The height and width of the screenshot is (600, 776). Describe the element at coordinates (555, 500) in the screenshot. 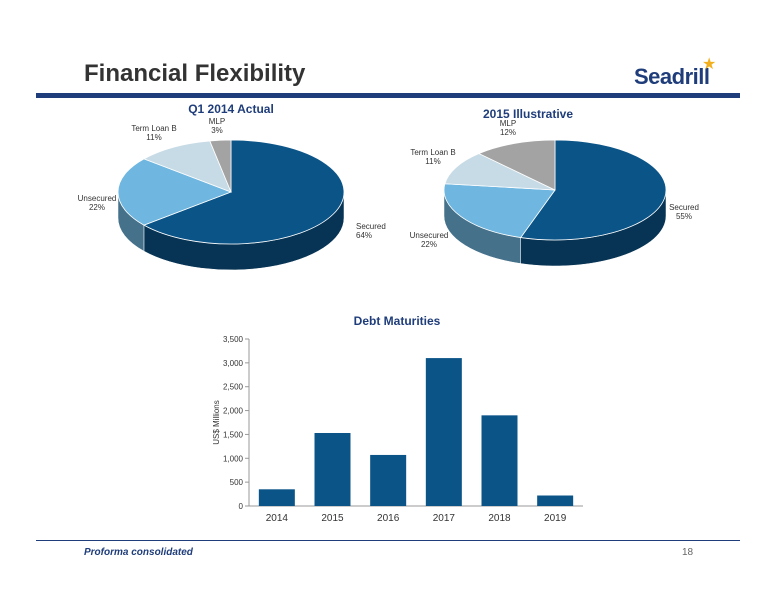

I see `bar-2019` at that location.